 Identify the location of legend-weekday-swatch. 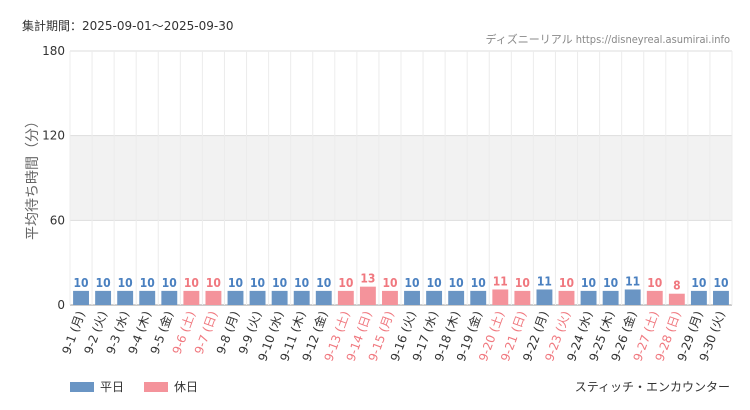
(82, 386).